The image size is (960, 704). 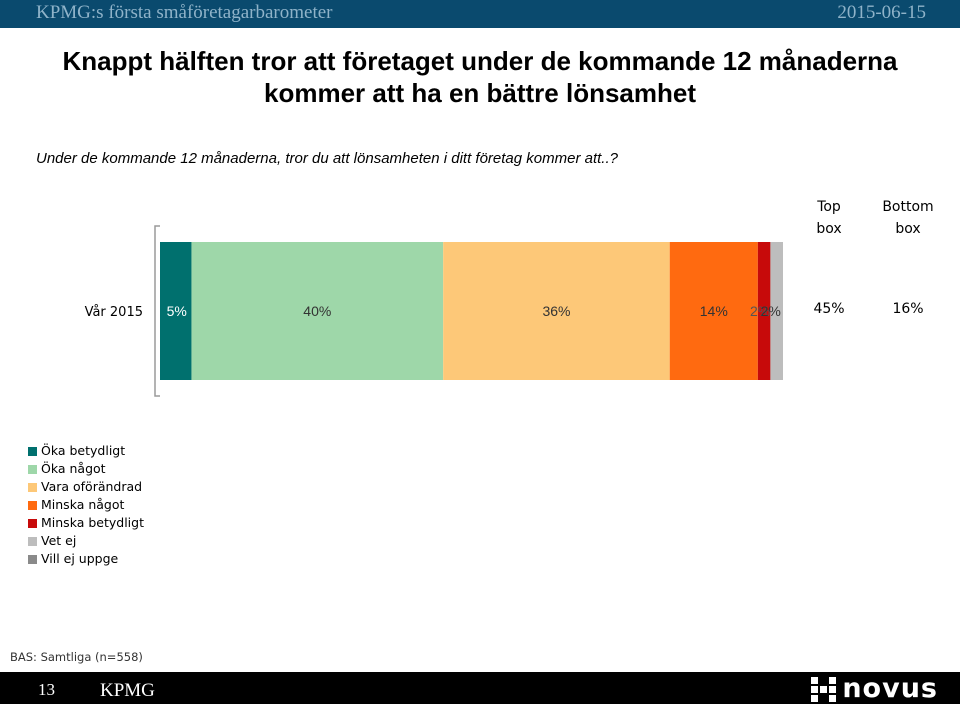 I want to click on top-box-header-line-2: box, so click(x=828, y=229).